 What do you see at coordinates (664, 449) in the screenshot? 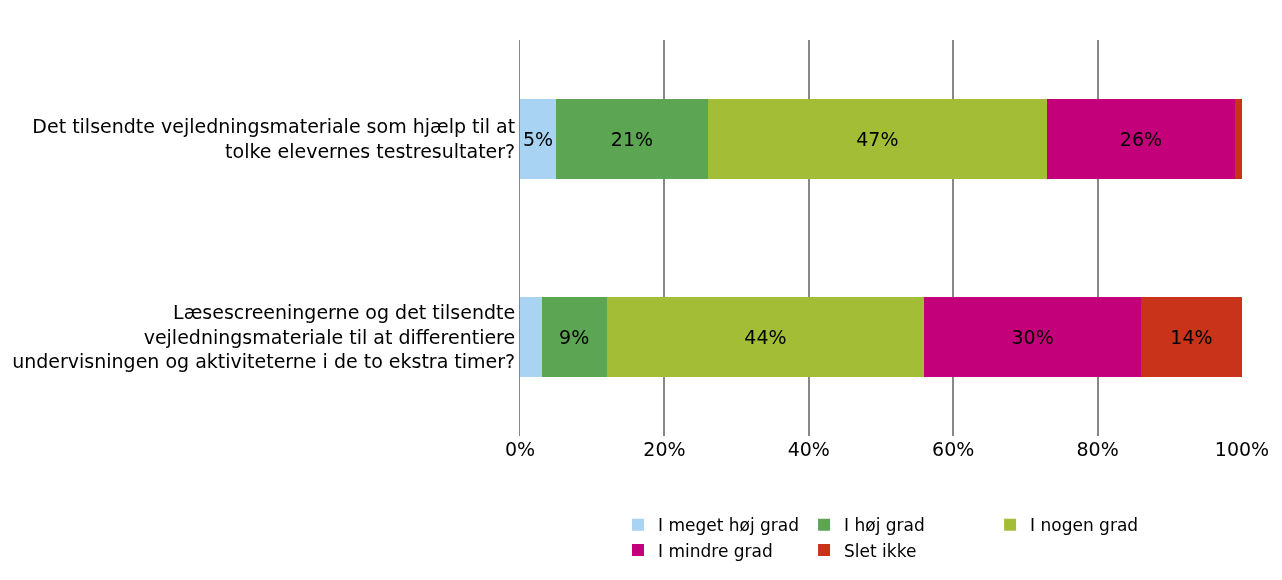
I see `x-tick-label: 20%` at bounding box center [664, 449].